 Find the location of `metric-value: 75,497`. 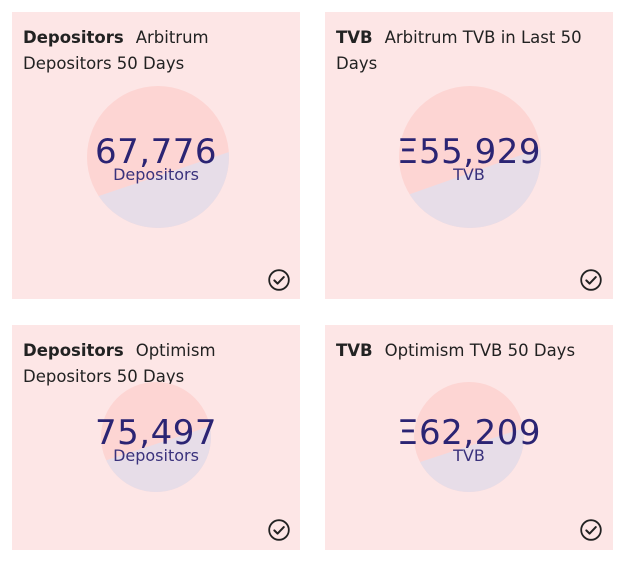

metric-value: 75,497 is located at coordinates (156, 433).